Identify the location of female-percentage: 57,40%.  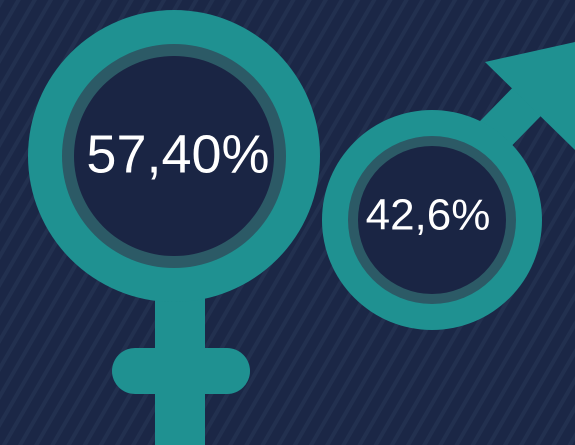
(177, 154).